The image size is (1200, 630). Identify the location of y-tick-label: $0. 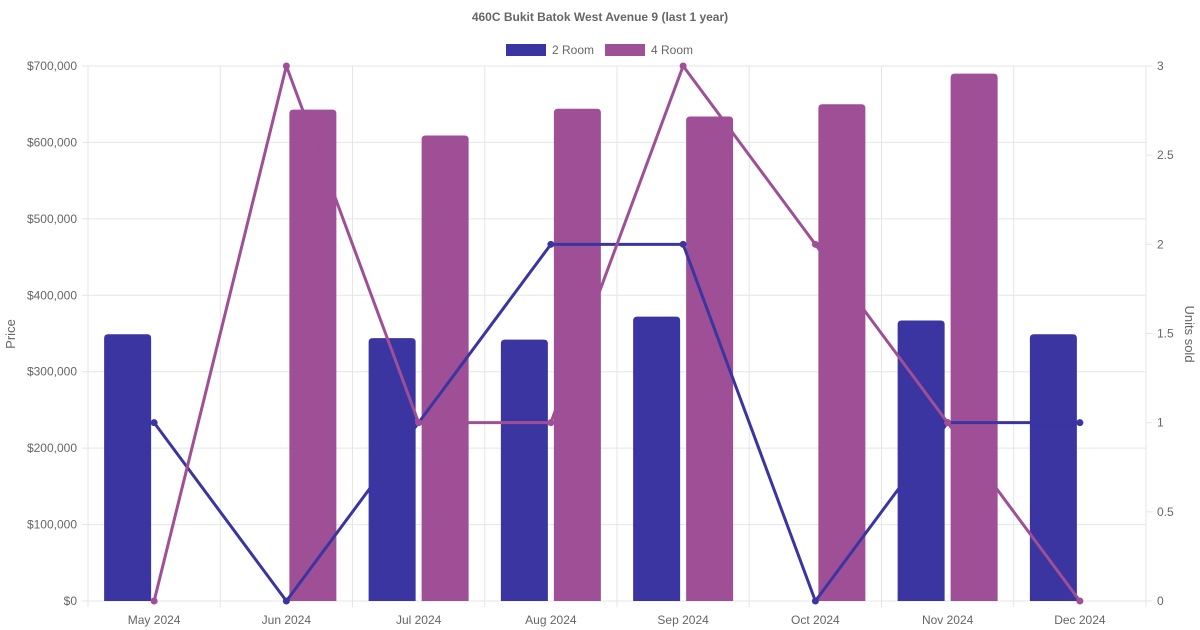
(71, 601).